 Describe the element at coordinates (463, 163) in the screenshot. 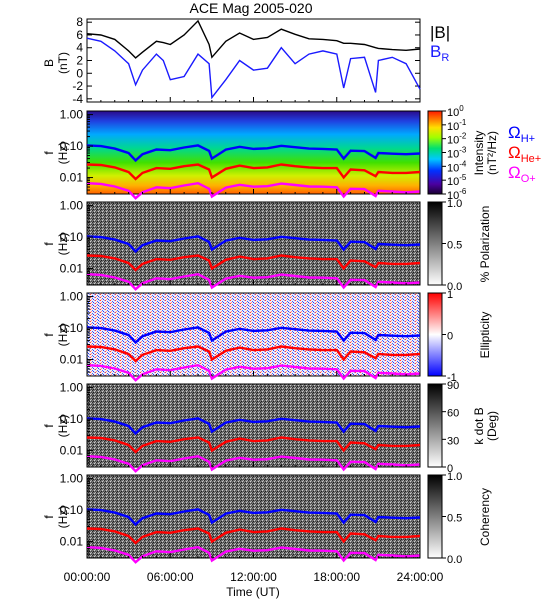

I see `colorbar-tick-exponent: -4` at that location.